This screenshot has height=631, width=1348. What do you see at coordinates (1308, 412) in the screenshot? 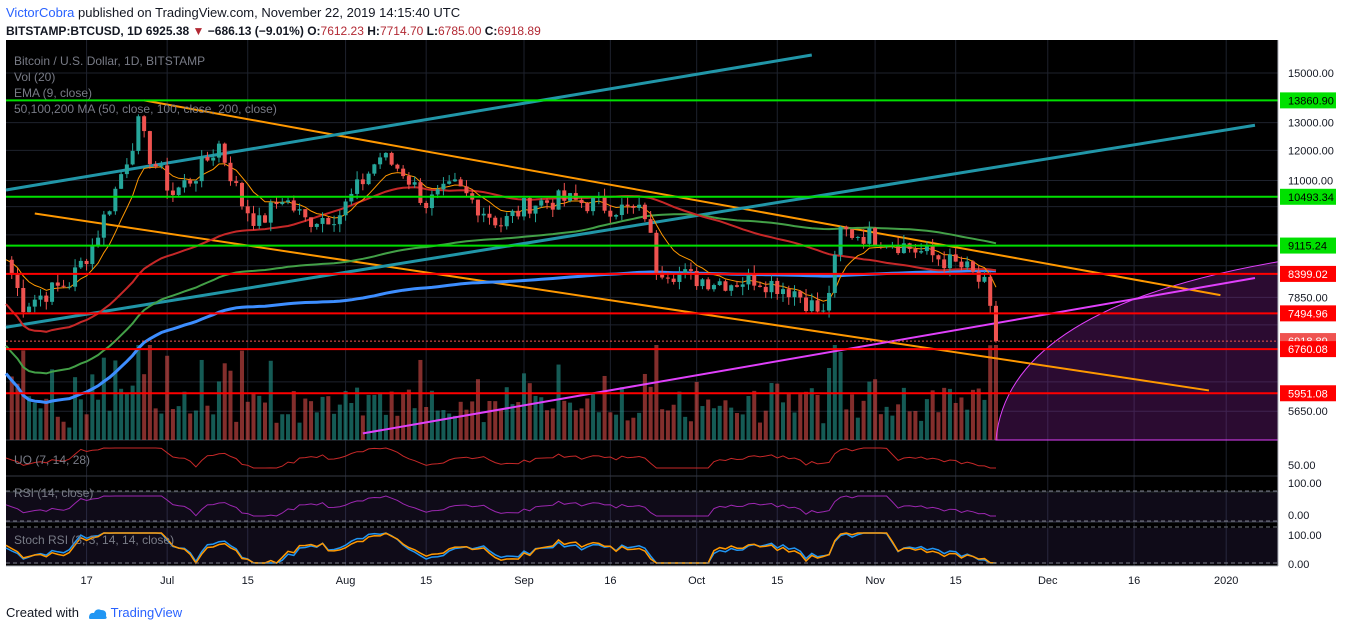
I see `y-tick-label: 5650.00` at bounding box center [1308, 412].